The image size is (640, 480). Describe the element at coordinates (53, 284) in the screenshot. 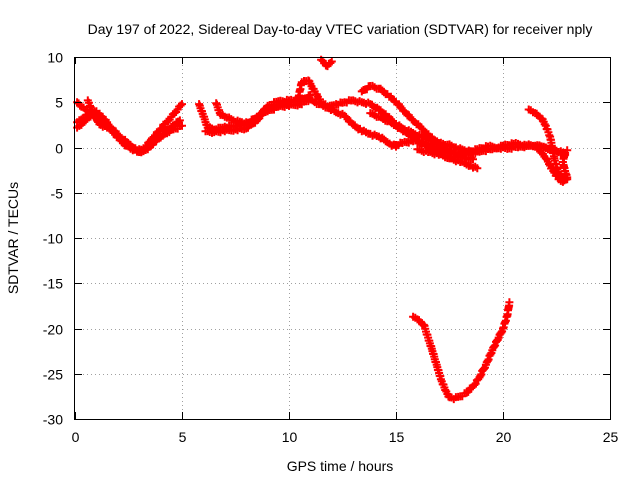

I see `y-tick-label: -15` at that location.